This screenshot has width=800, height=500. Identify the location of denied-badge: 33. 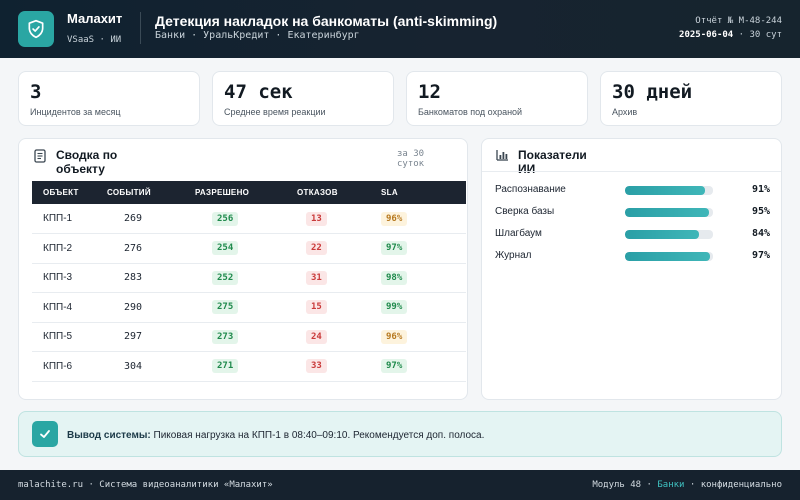
(316, 366).